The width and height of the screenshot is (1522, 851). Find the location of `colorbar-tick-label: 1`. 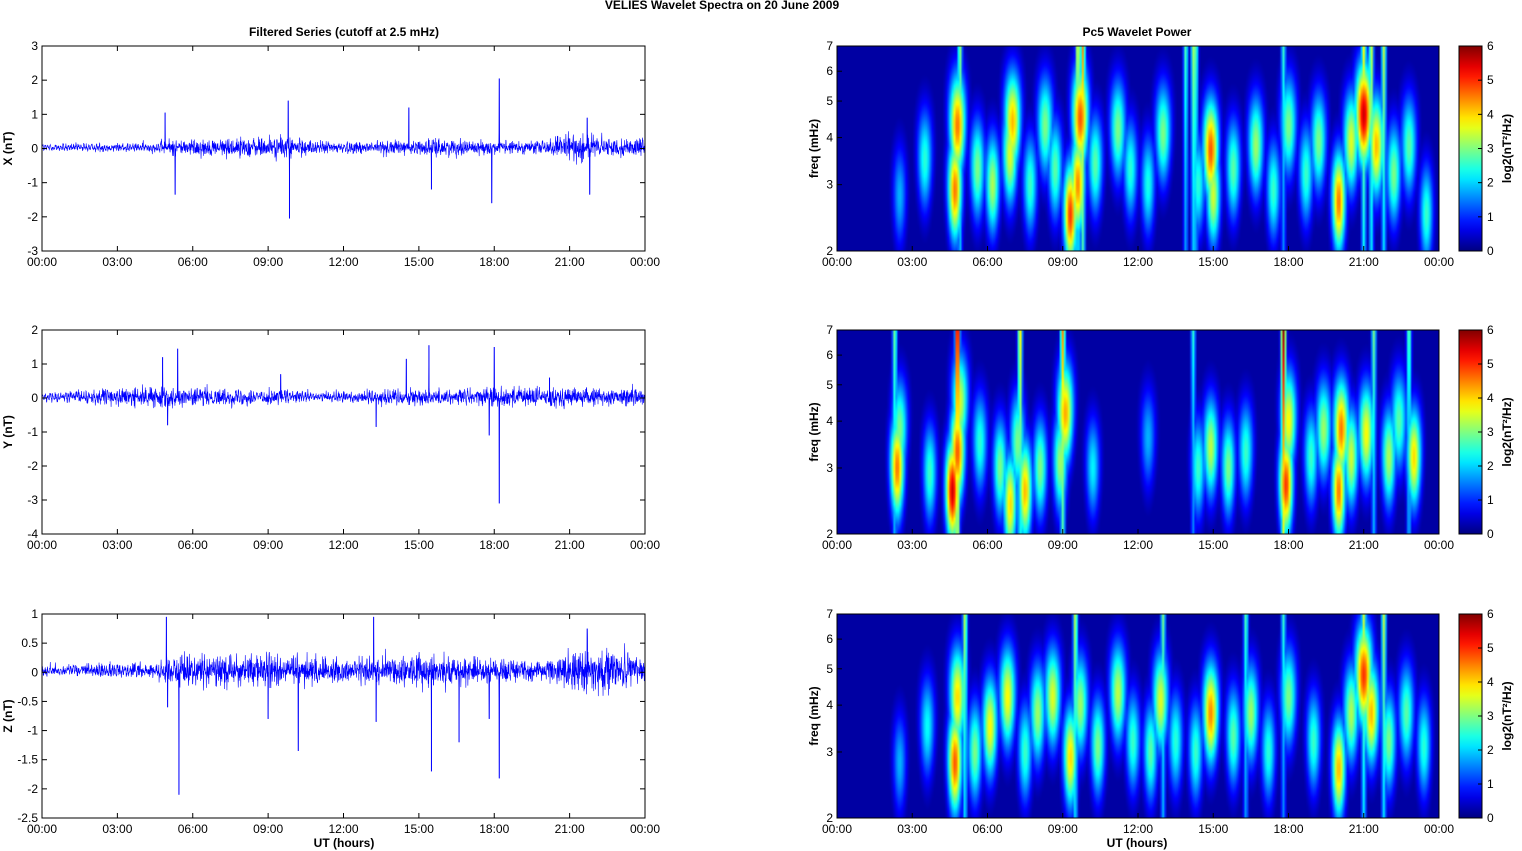

colorbar-tick-label: 1 is located at coordinates (1490, 500).